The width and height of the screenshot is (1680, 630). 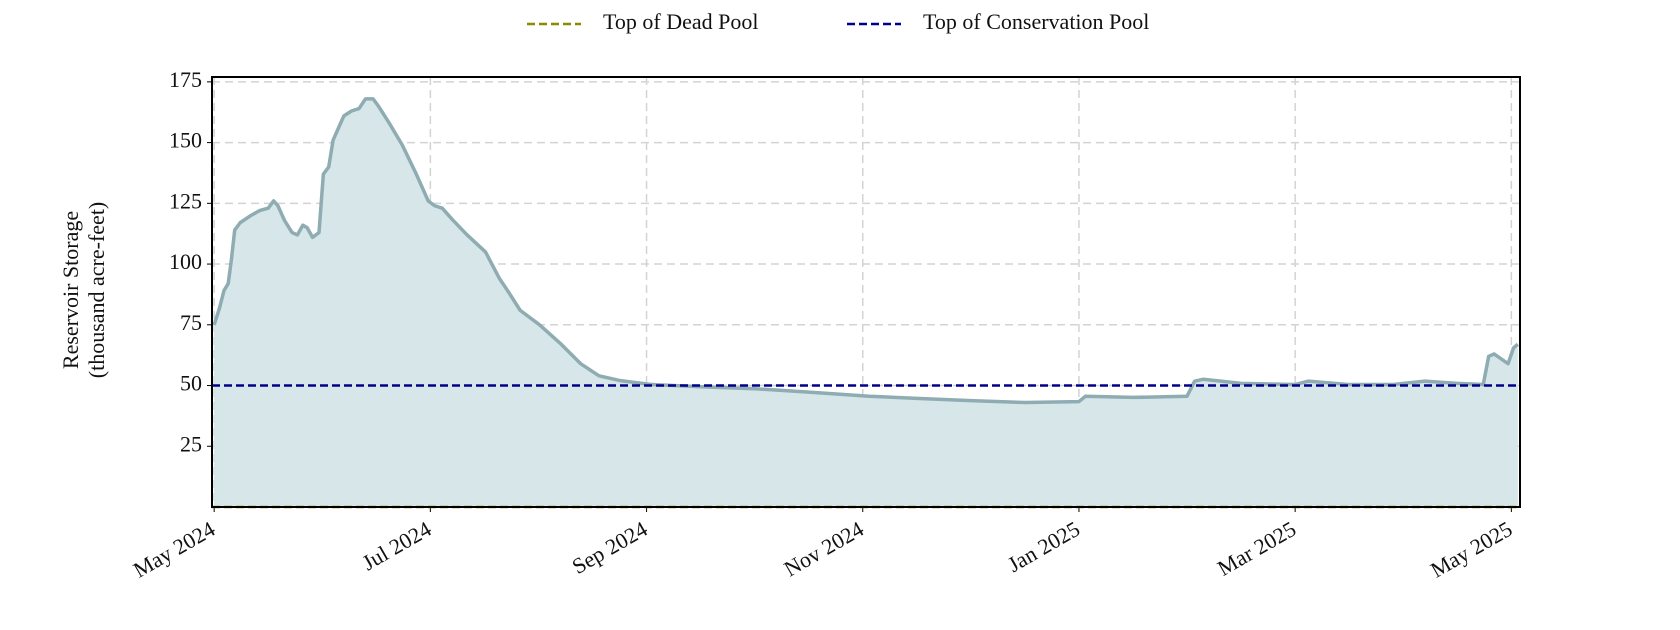 What do you see at coordinates (681, 21) in the screenshot?
I see `legend-label: Top of Dead Pool` at bounding box center [681, 21].